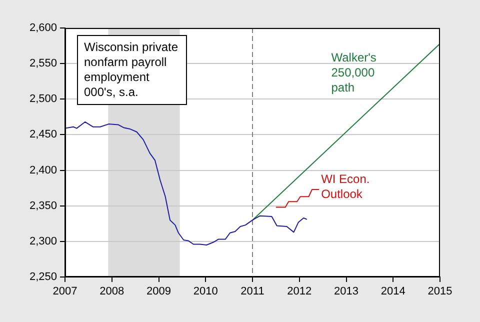 The width and height of the screenshot is (480, 322). What do you see at coordinates (43, 64) in the screenshot?
I see `y-tick-label: 2,550` at bounding box center [43, 64].